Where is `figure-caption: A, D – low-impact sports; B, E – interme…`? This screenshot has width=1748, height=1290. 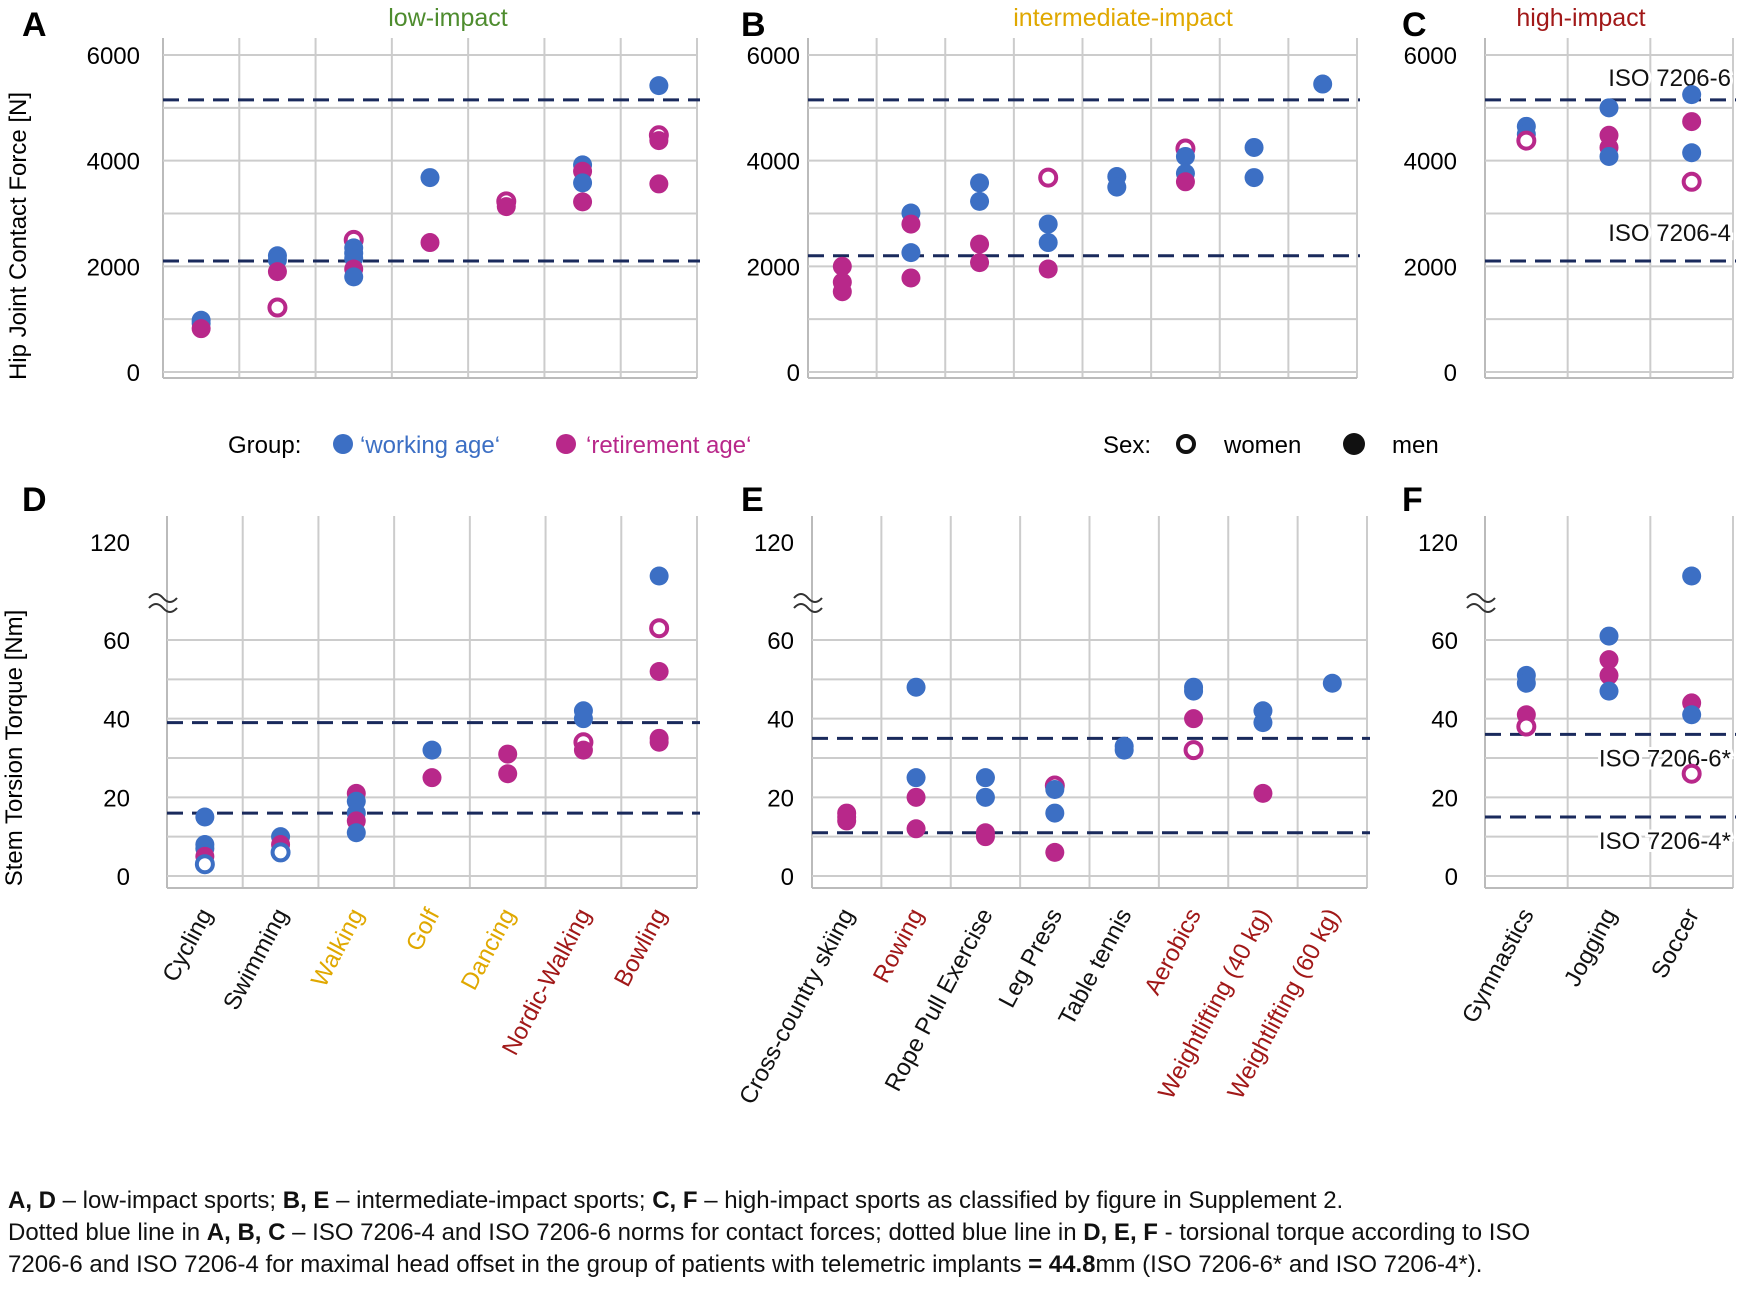
figure-caption: A, D – low-impact sports; B, E – interme… is located at coordinates (873, 1233).